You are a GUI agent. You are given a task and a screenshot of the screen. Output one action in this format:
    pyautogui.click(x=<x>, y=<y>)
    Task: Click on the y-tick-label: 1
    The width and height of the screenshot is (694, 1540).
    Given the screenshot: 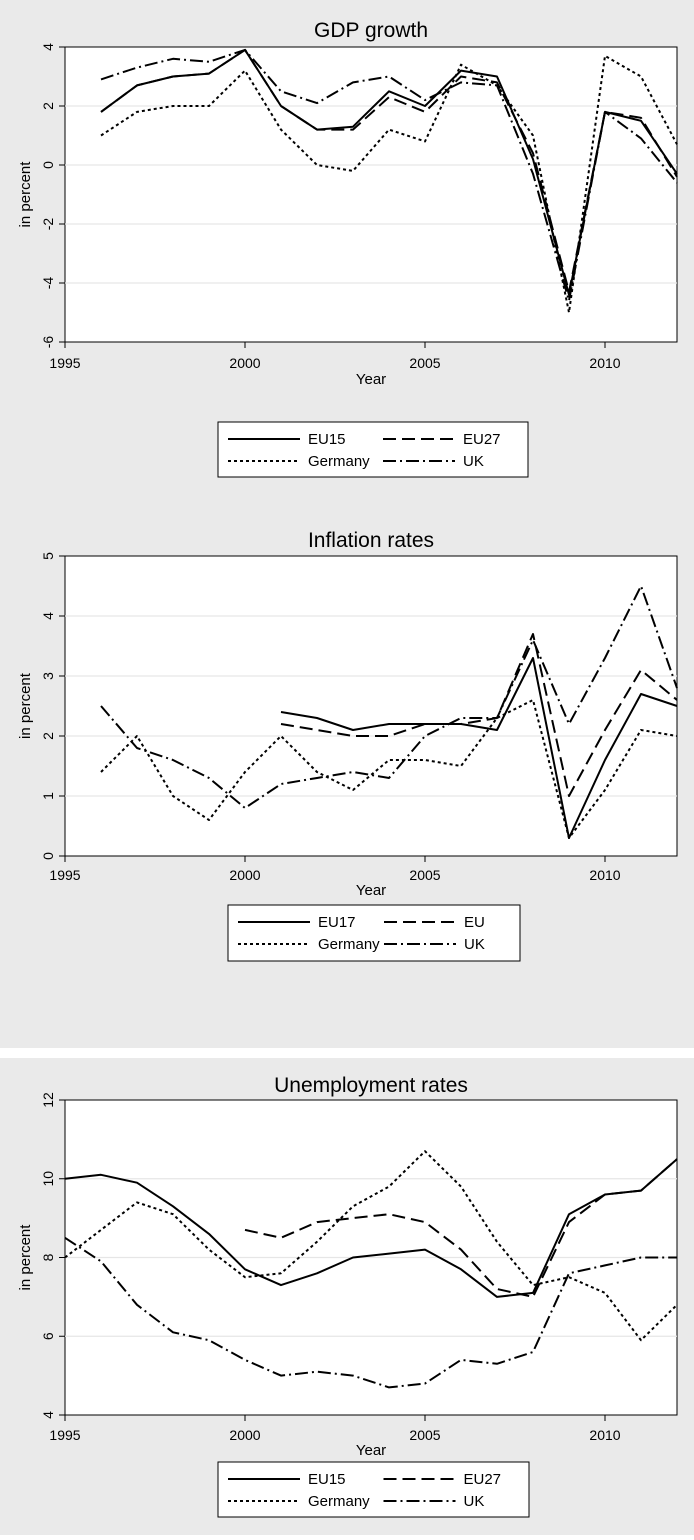 What is the action you would take?
    pyautogui.click(x=48, y=796)
    